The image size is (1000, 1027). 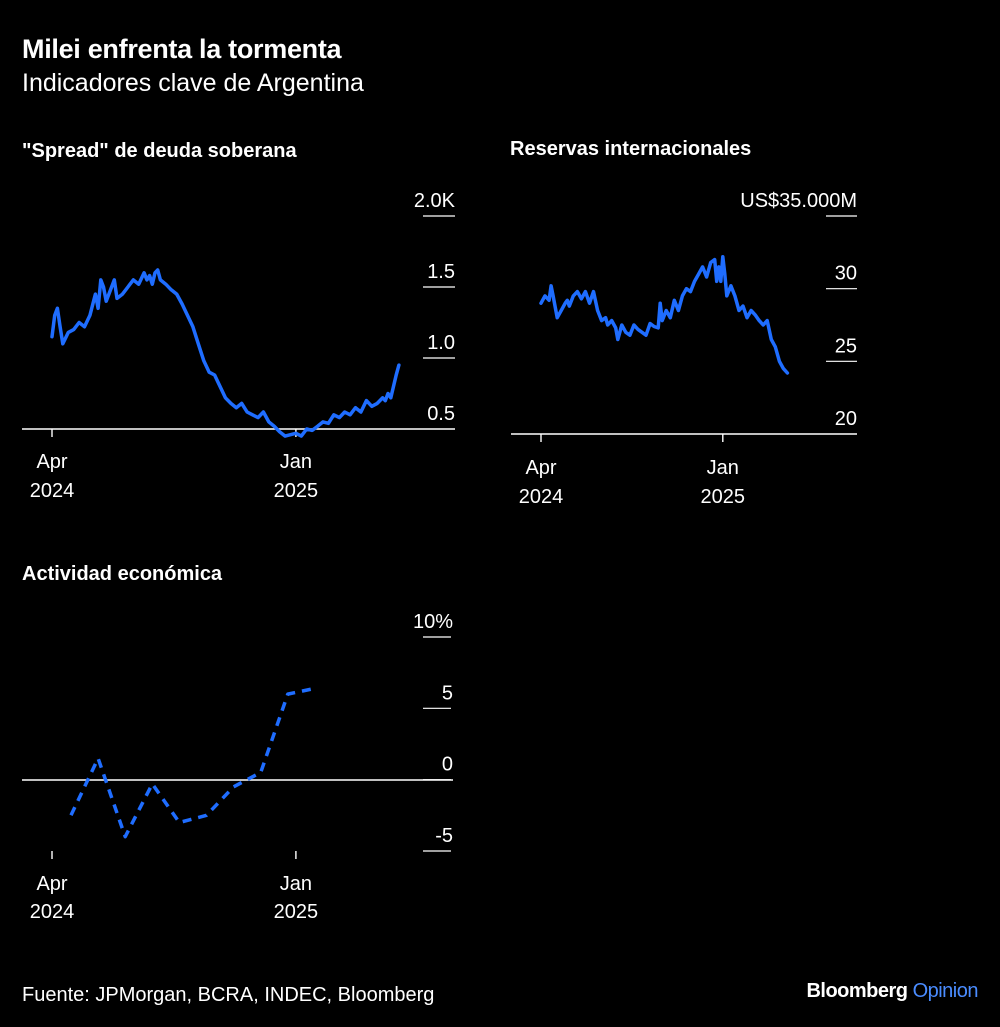 I want to click on spread-xtick-label-year: 2025, so click(x=296, y=491).